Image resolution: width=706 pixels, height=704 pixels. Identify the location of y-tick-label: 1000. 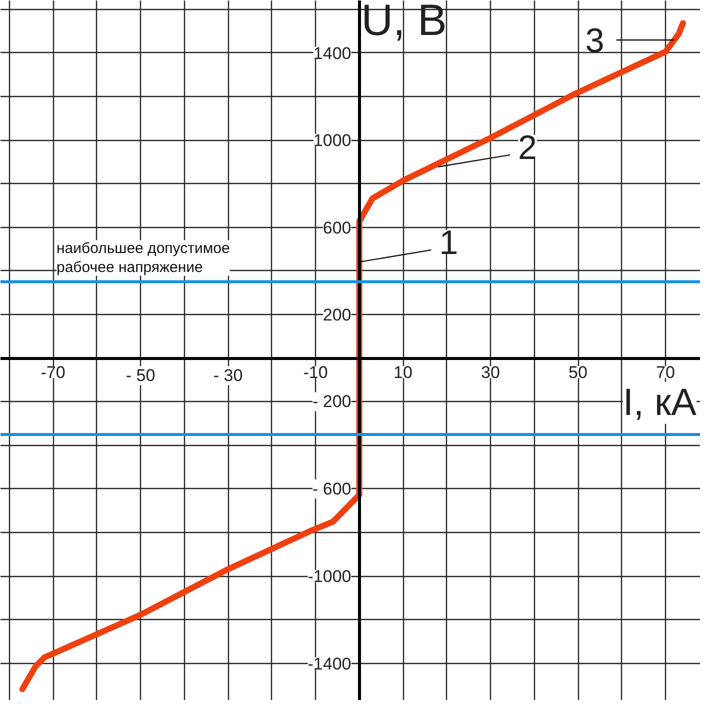
(332, 140).